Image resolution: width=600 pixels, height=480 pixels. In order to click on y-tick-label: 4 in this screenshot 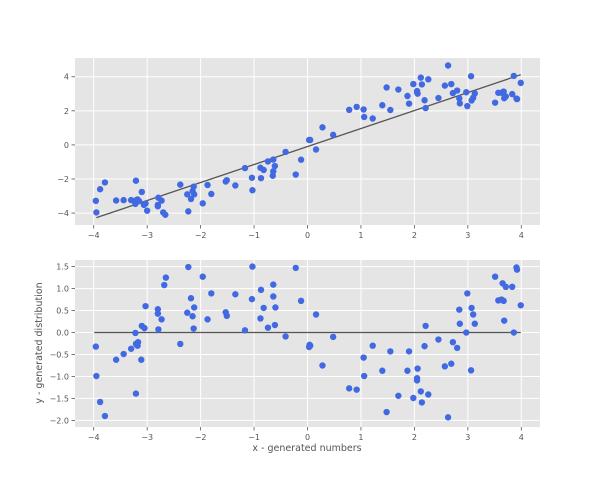, I will do `click(66, 77)`.